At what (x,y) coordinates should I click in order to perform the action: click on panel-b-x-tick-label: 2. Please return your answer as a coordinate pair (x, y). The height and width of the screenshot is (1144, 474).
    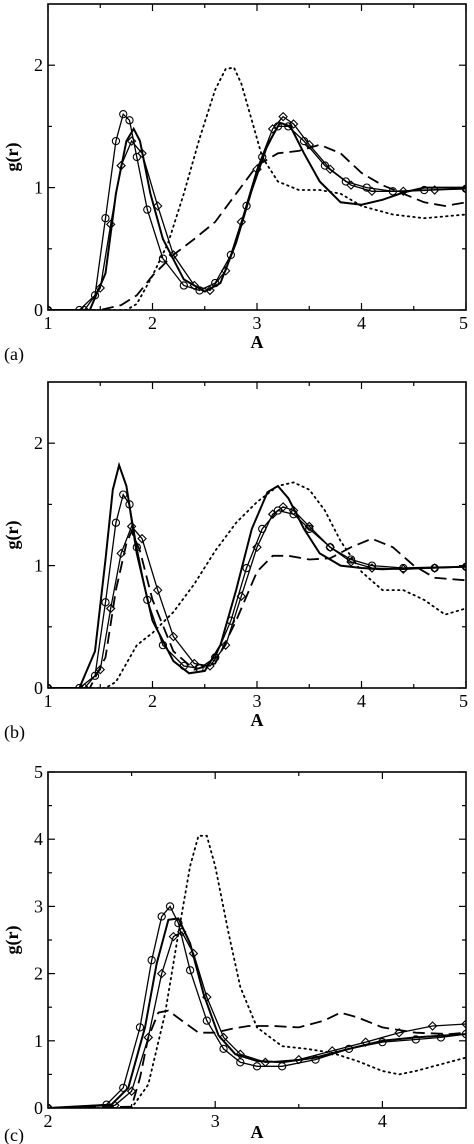
    Looking at the image, I should click on (152, 701).